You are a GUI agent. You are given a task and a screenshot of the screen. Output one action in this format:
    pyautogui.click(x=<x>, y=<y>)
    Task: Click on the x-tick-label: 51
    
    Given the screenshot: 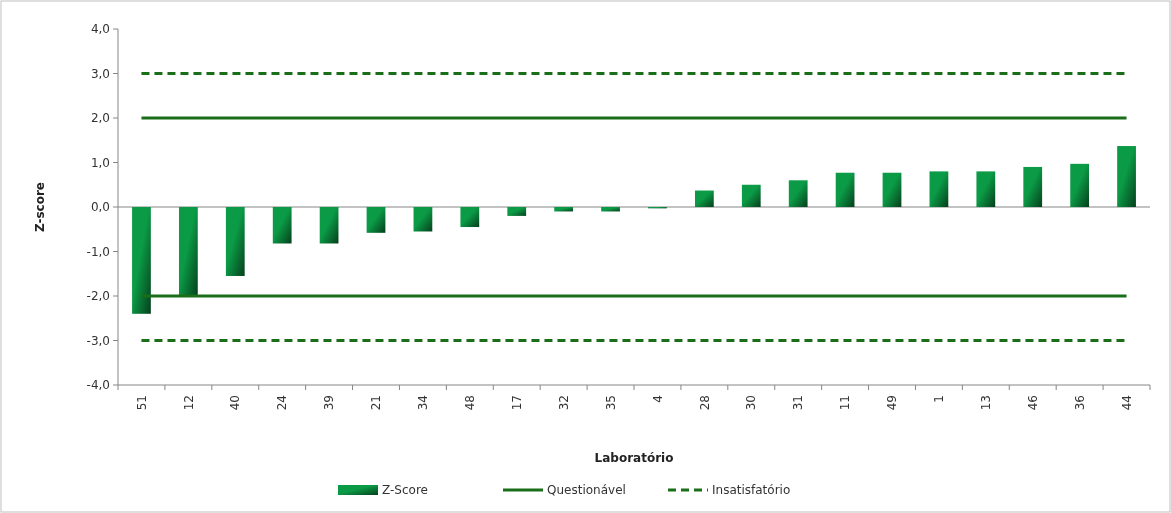 What is the action you would take?
    pyautogui.click(x=141, y=403)
    